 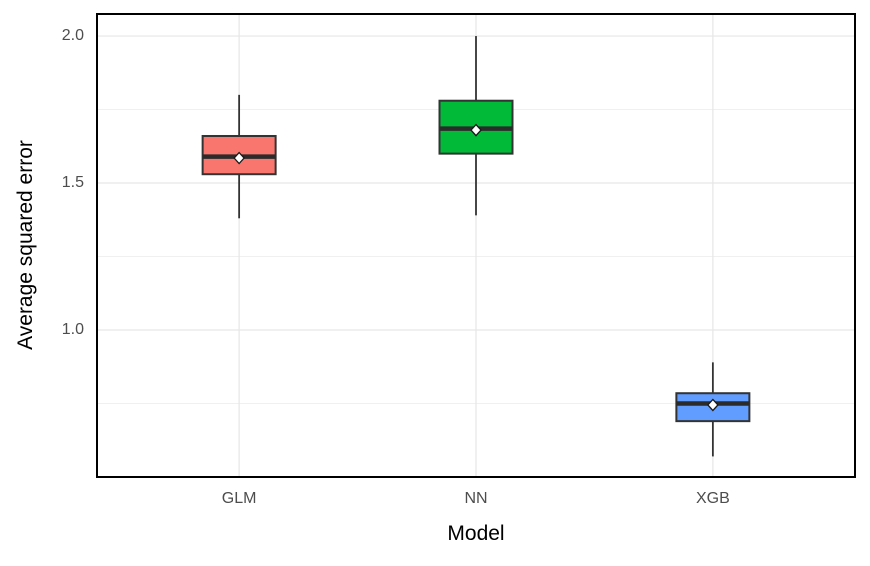 What do you see at coordinates (239, 498) in the screenshot?
I see `x-tick-label-glm: GLM` at bounding box center [239, 498].